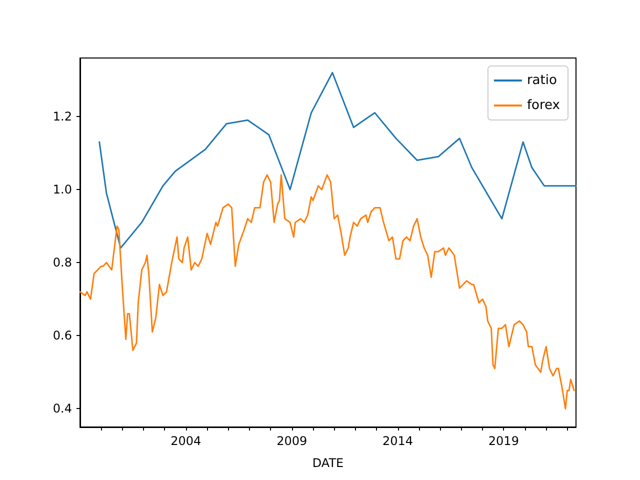  I want to click on x-tick-label: 2019, so click(503, 441).